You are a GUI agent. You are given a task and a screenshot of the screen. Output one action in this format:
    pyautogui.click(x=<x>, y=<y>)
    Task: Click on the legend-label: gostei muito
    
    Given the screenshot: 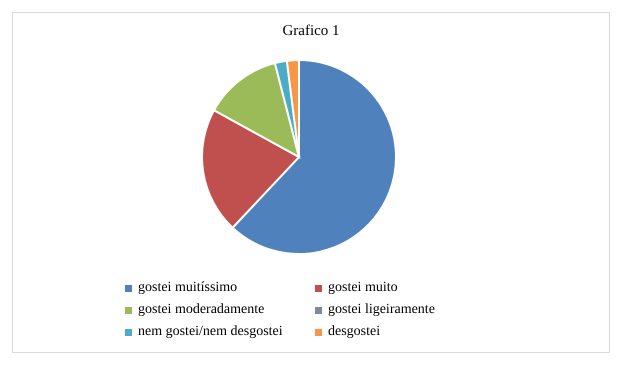 What is the action you would take?
    pyautogui.click(x=363, y=288)
    